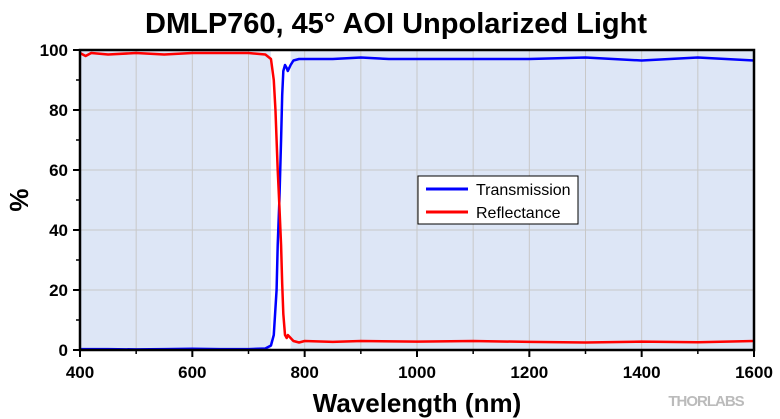 The height and width of the screenshot is (419, 780). Describe the element at coordinates (58, 290) in the screenshot. I see `y-tick-label: 20` at that location.